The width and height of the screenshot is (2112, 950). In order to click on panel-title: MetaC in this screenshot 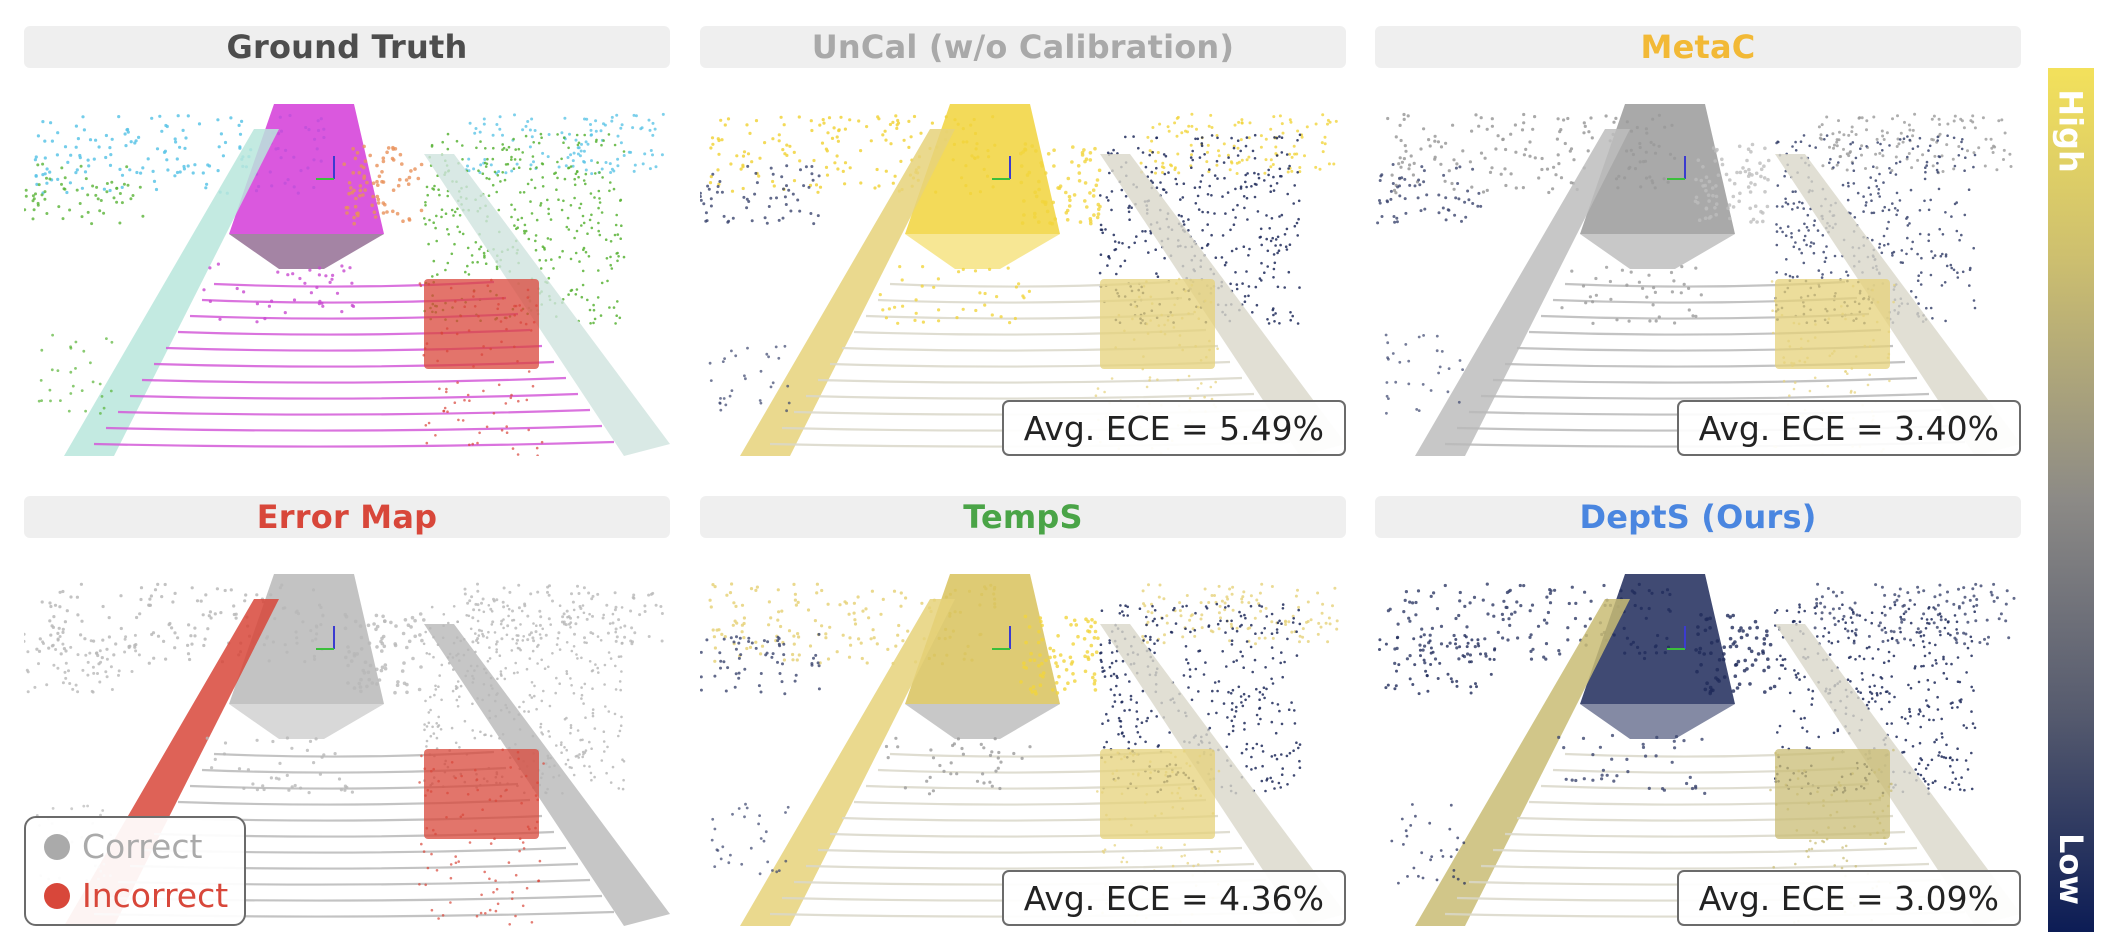, I will do `click(1698, 47)`.